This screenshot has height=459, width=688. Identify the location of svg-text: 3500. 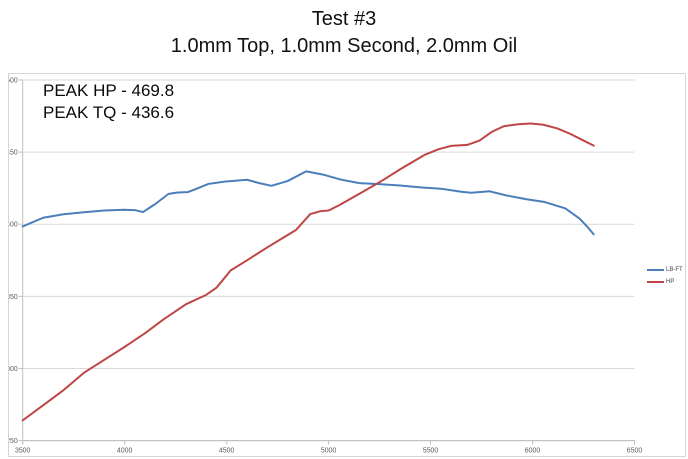
(23, 451).